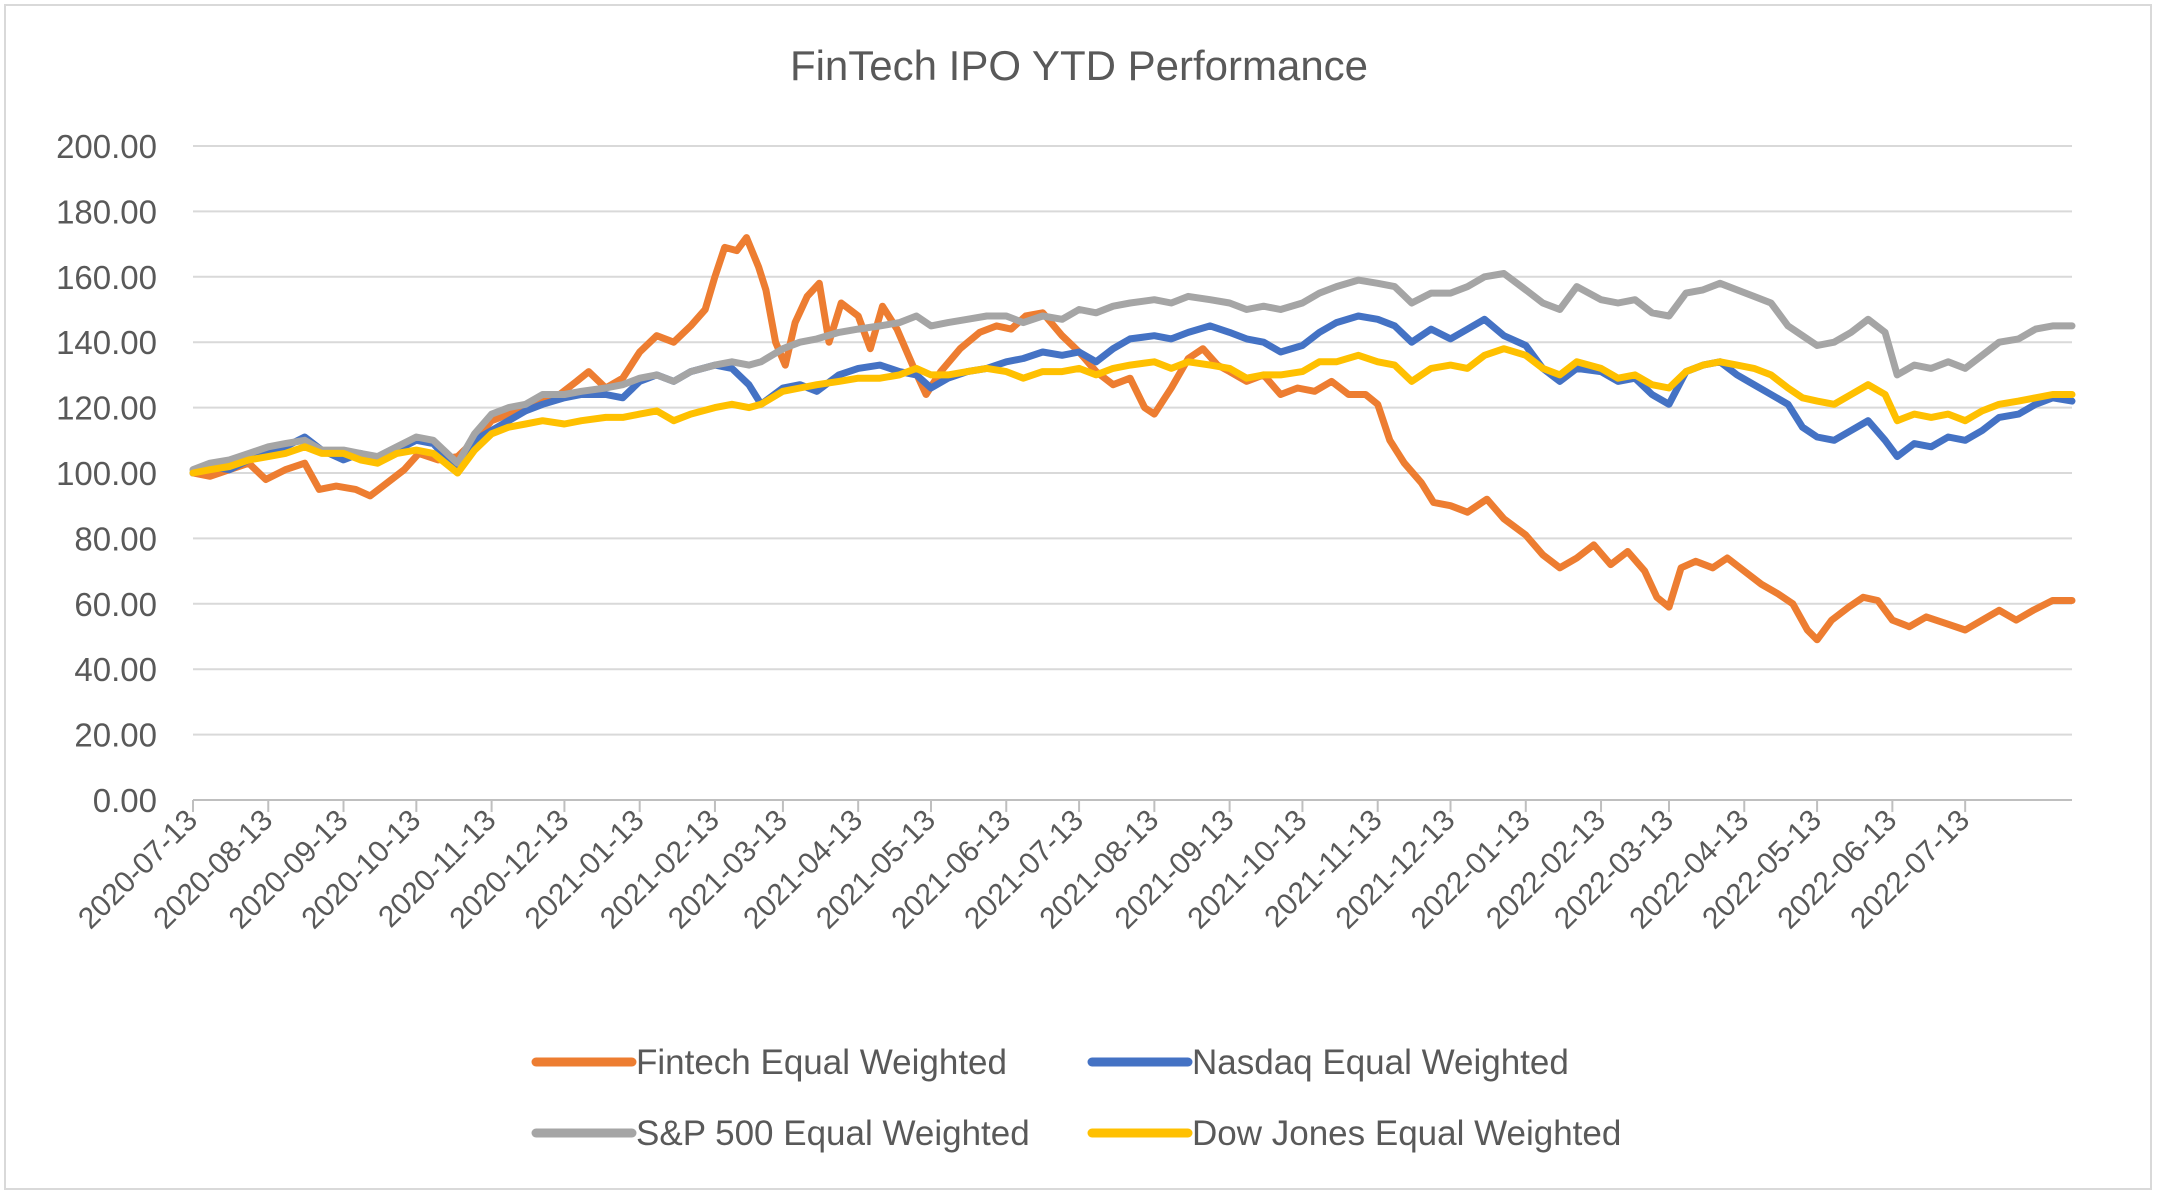 The image size is (2158, 1196). I want to click on series-line-nasdaq-equal-weighted, so click(1132, 394).